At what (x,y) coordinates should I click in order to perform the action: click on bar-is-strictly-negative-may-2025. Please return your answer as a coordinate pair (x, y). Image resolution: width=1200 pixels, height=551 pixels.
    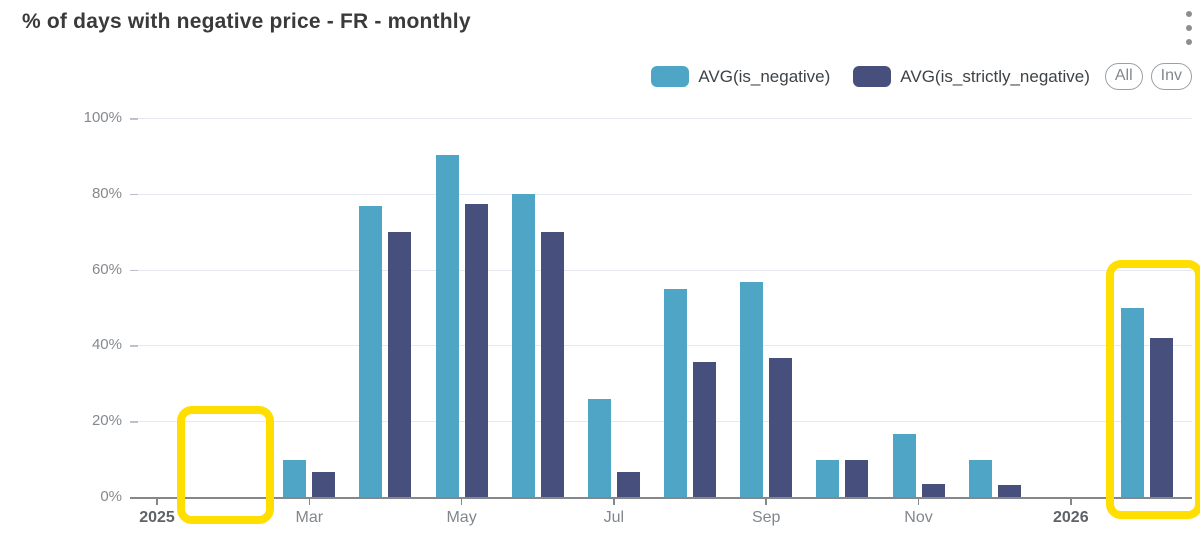
    Looking at the image, I should click on (476, 350).